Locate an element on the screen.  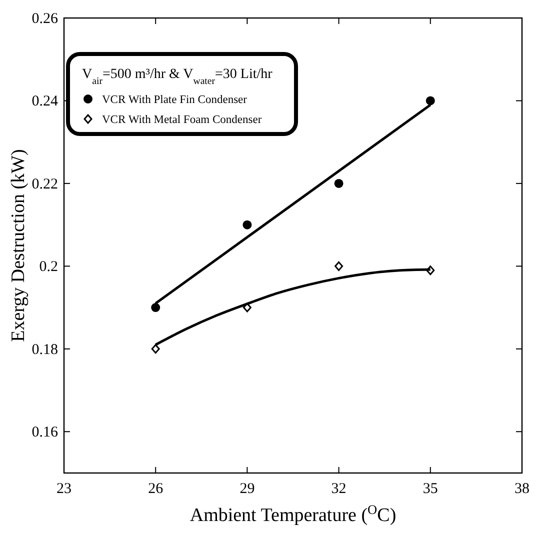
x-tick-label: 23 is located at coordinates (64, 489).